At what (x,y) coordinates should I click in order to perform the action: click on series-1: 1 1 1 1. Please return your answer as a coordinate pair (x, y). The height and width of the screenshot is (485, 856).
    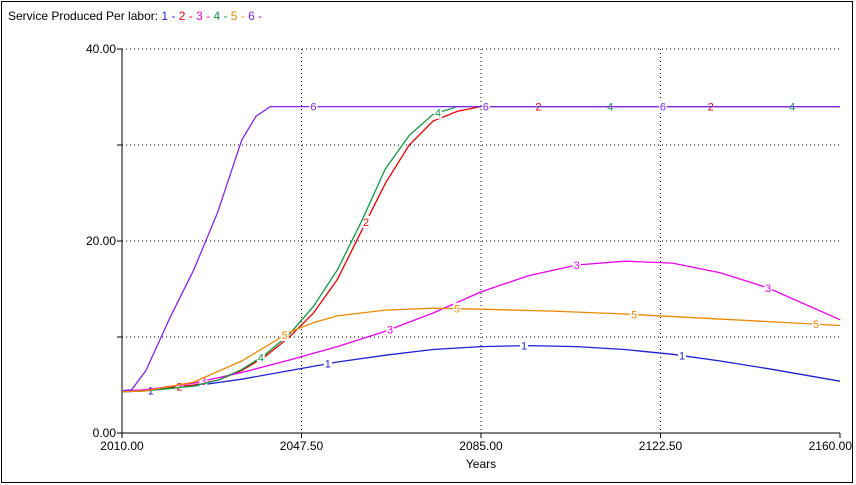
    Looking at the image, I should click on (481, 368).